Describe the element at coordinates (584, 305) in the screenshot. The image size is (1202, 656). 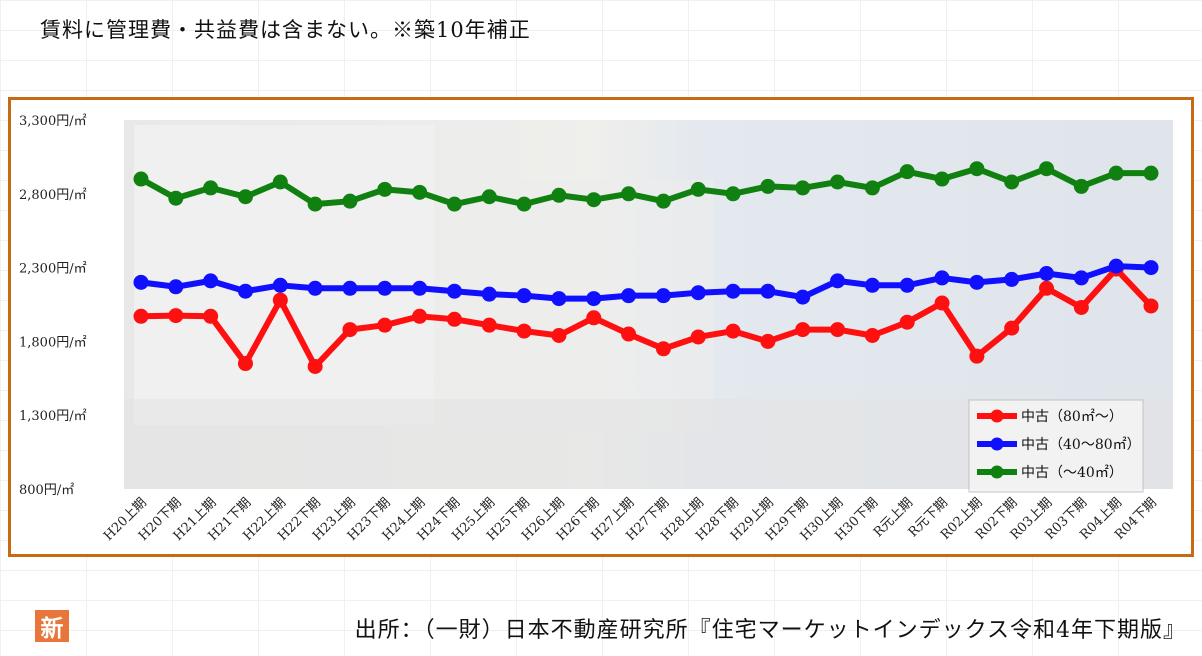
I see `background-building-center` at that location.